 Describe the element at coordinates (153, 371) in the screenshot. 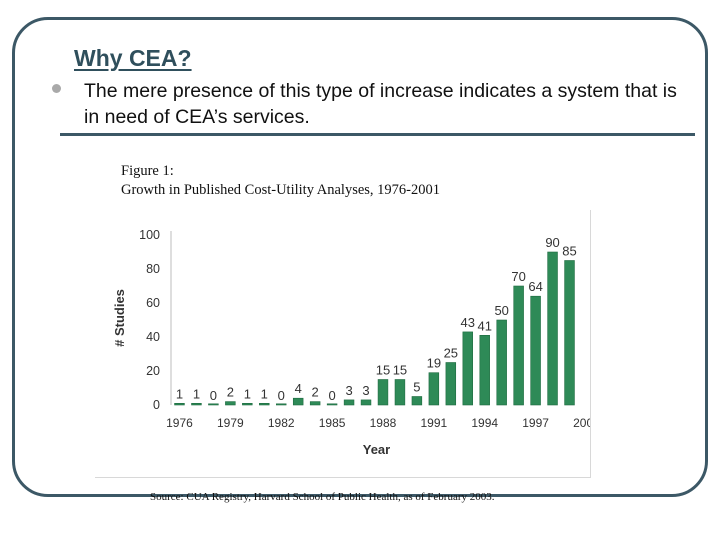

I see `y-tick-label: 20` at that location.